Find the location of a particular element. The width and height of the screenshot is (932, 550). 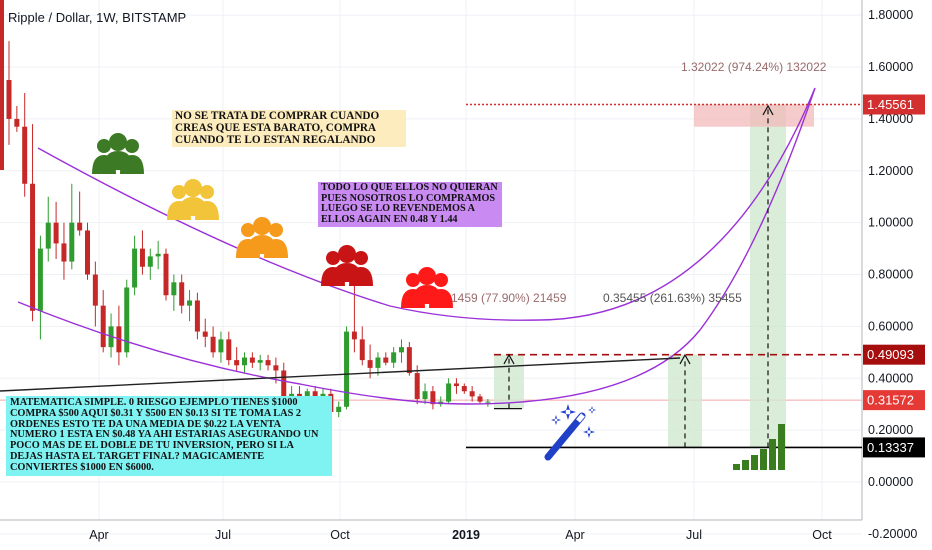

support-trendline is located at coordinates (340, 374).